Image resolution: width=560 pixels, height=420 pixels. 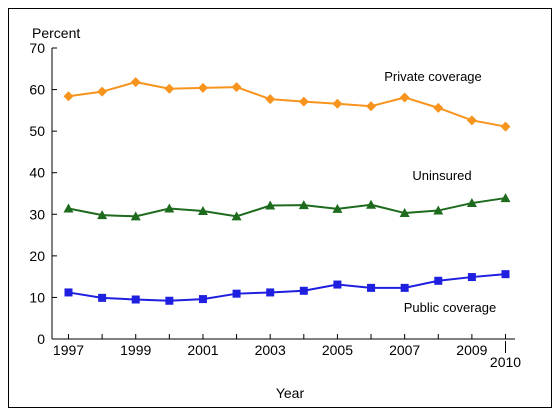 I want to click on x-tick-label: 2005, so click(x=337, y=350).